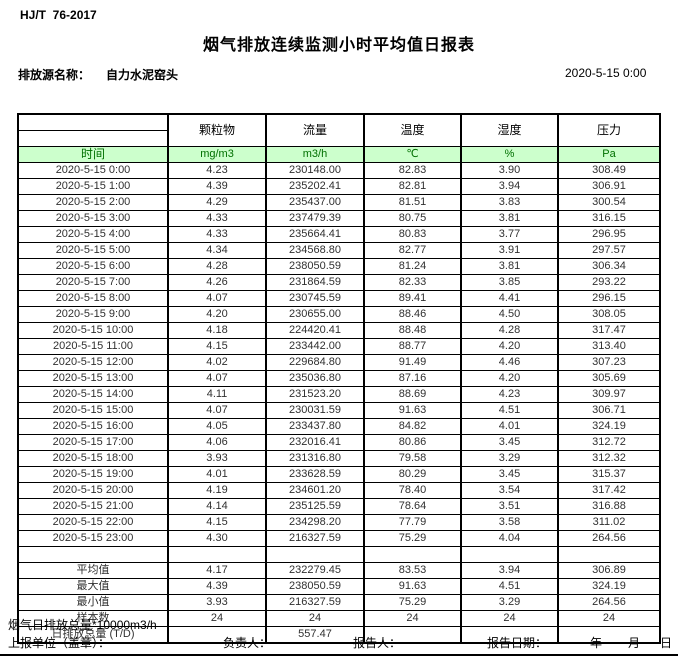 The width and height of the screenshot is (678, 659). I want to click on value-cell: 234298.20, so click(315, 522).